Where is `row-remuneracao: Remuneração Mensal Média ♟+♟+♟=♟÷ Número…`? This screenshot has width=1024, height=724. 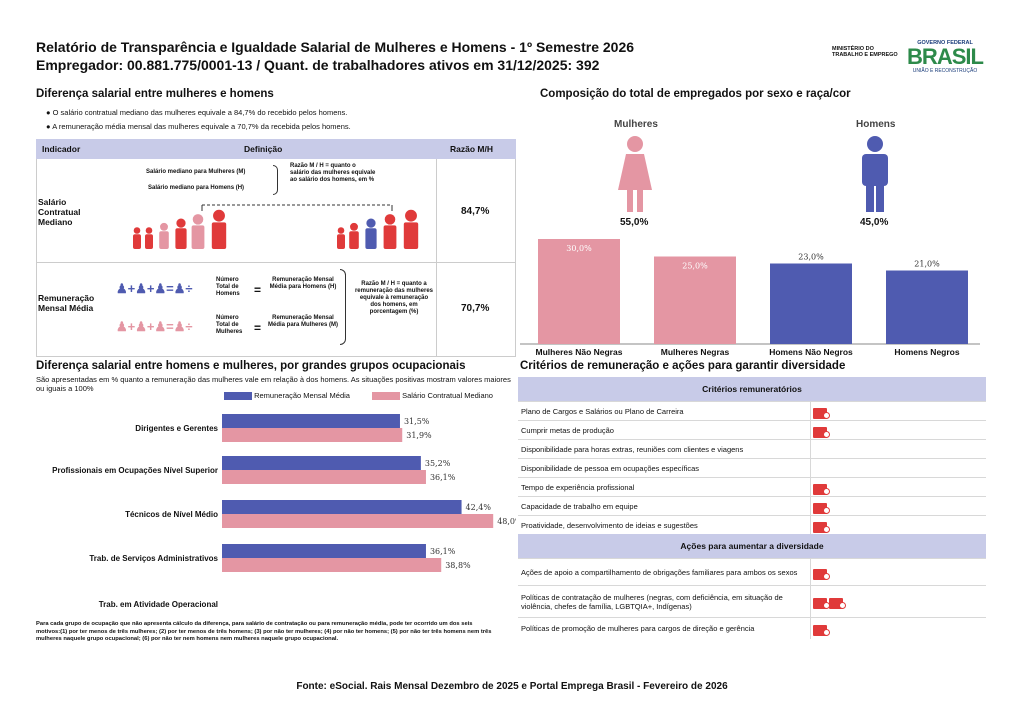
row-remuneracao: Remuneração Mensal Média ♟+♟+♟=♟÷ Número… is located at coordinates (276, 310).